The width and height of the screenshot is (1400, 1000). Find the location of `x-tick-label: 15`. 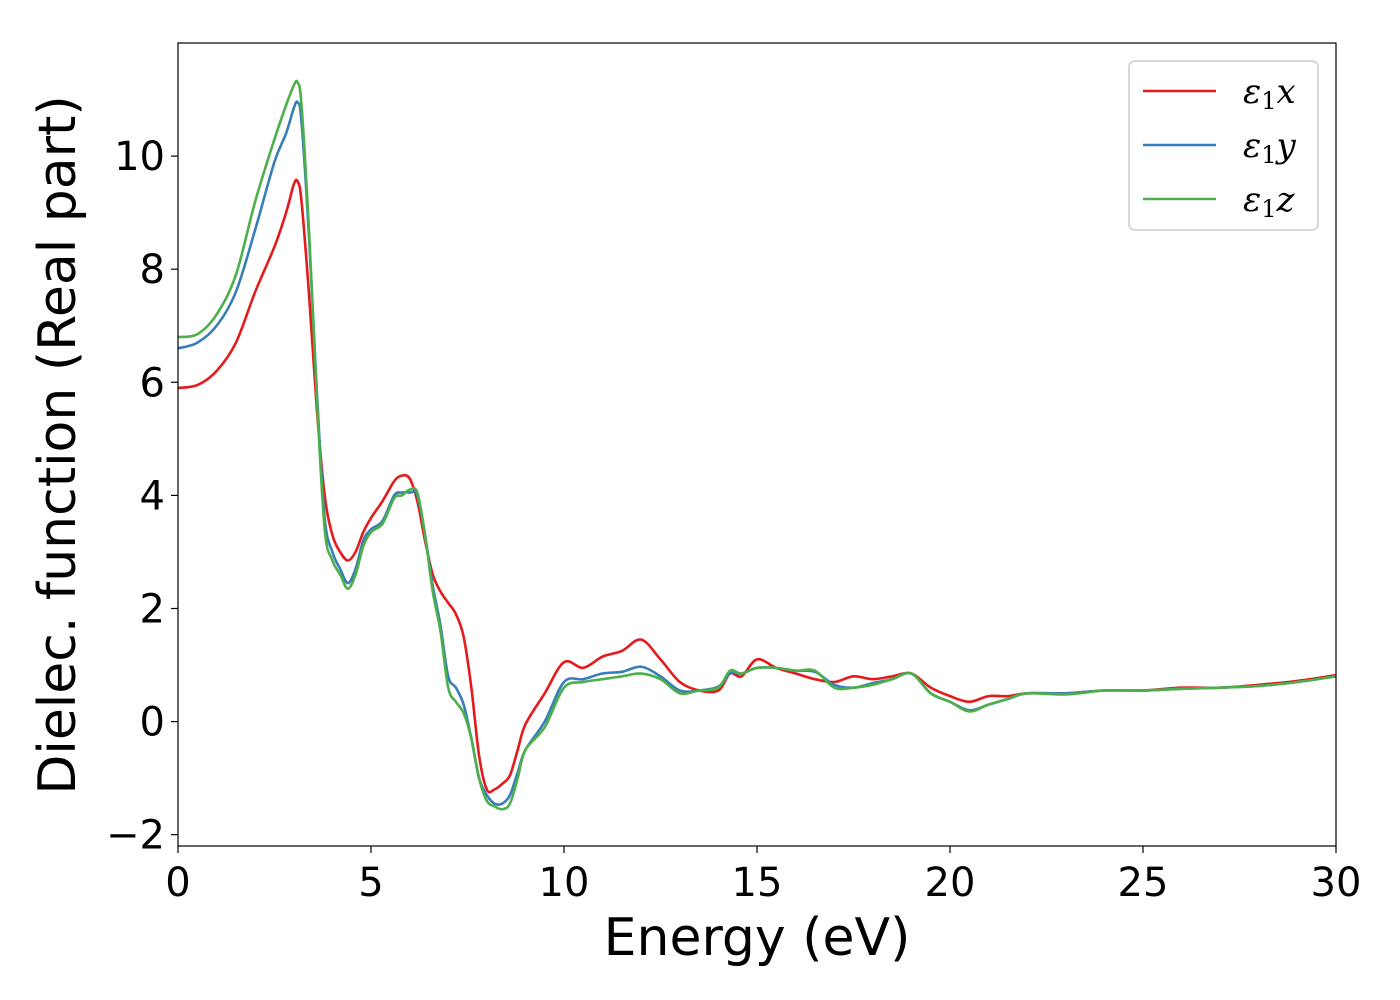

x-tick-label: 15 is located at coordinates (757, 883).